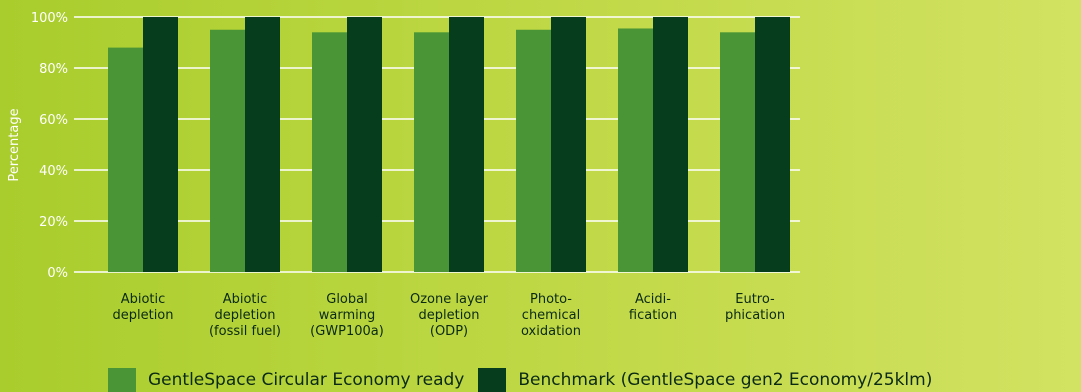  What do you see at coordinates (245, 315) in the screenshot?
I see `x-category-label: Abiotic depletion (fossil fuel)` at bounding box center [245, 315].